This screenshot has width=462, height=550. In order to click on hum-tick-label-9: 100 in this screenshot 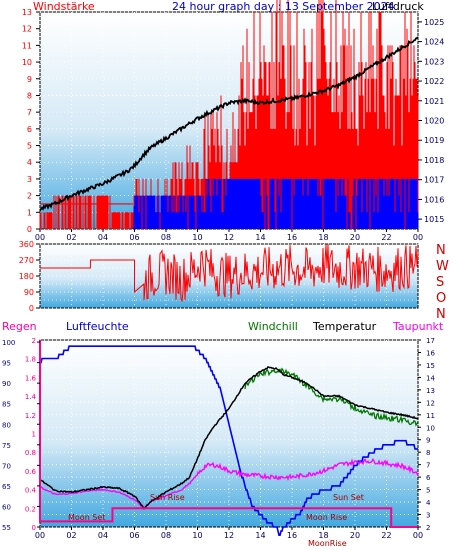, I will do `click(8, 343)`.